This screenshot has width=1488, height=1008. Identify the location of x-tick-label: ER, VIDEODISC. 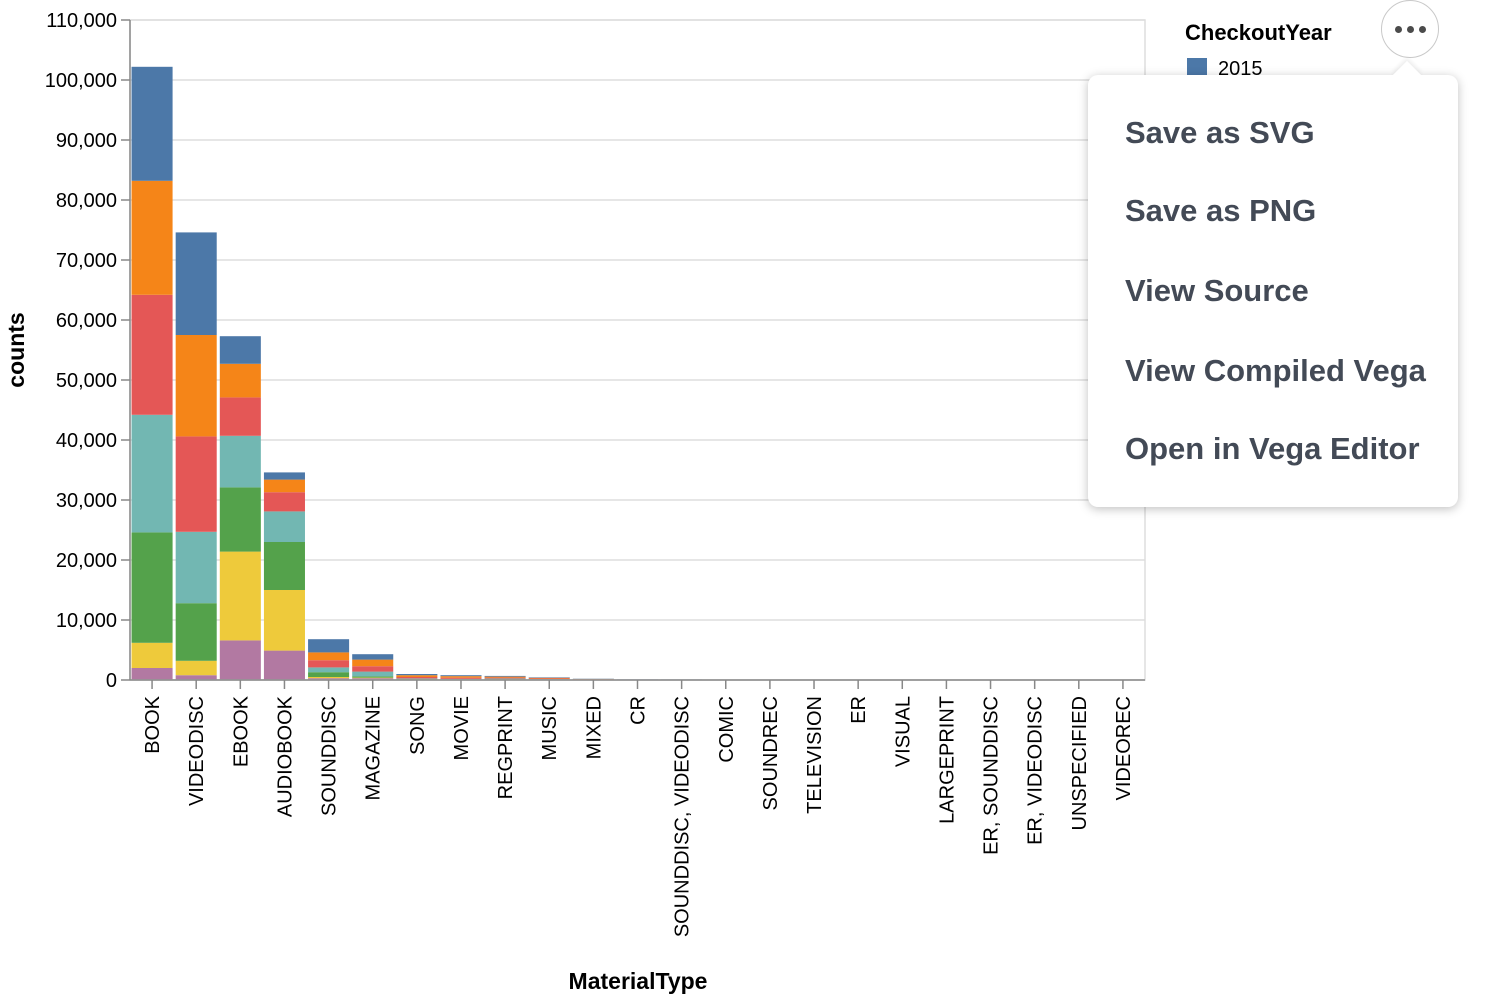
(1036, 770).